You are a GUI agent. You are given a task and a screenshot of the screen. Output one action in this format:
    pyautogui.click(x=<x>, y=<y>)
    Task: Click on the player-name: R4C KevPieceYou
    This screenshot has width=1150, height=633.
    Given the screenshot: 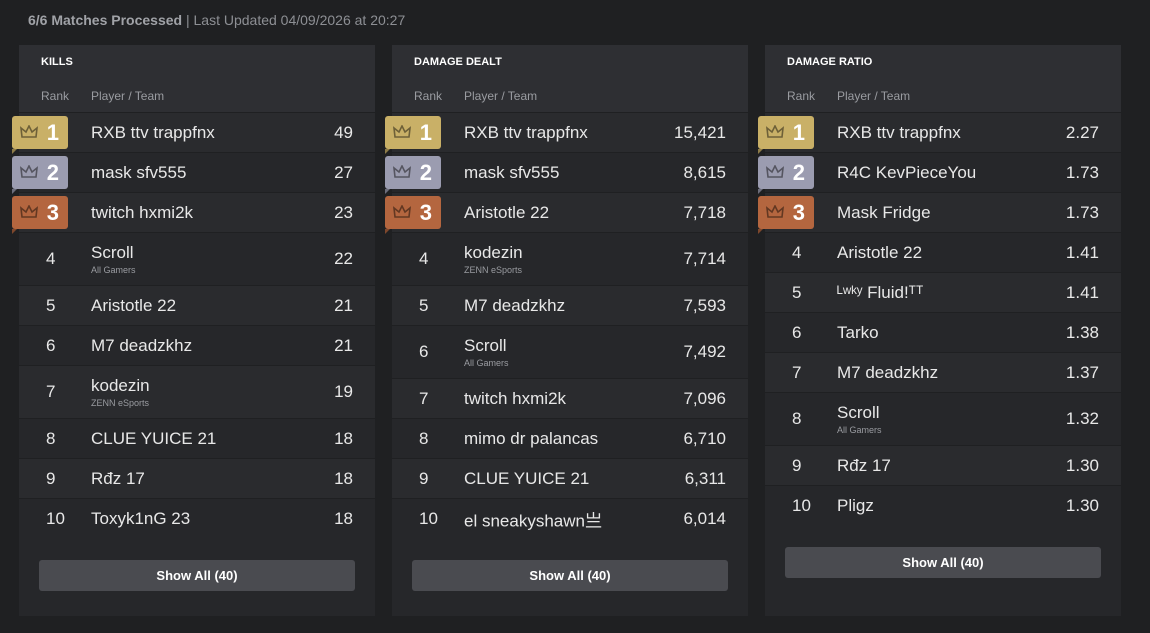 What is the action you would take?
    pyautogui.click(x=907, y=172)
    